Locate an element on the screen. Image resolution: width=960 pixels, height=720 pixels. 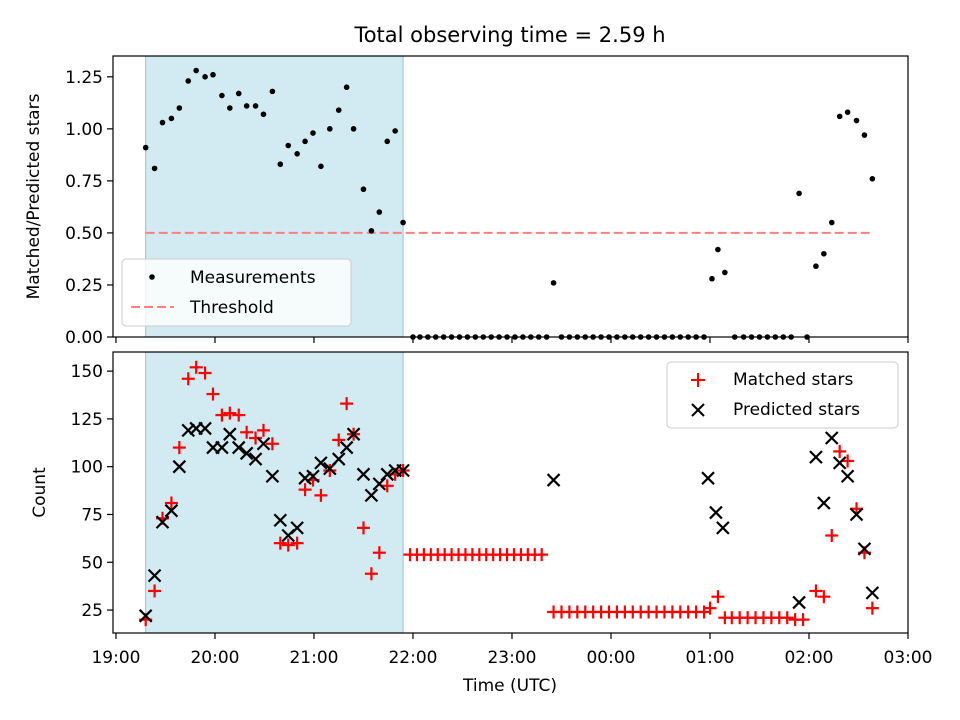
bottom-y-tick-label: 75 is located at coordinates (92, 515).